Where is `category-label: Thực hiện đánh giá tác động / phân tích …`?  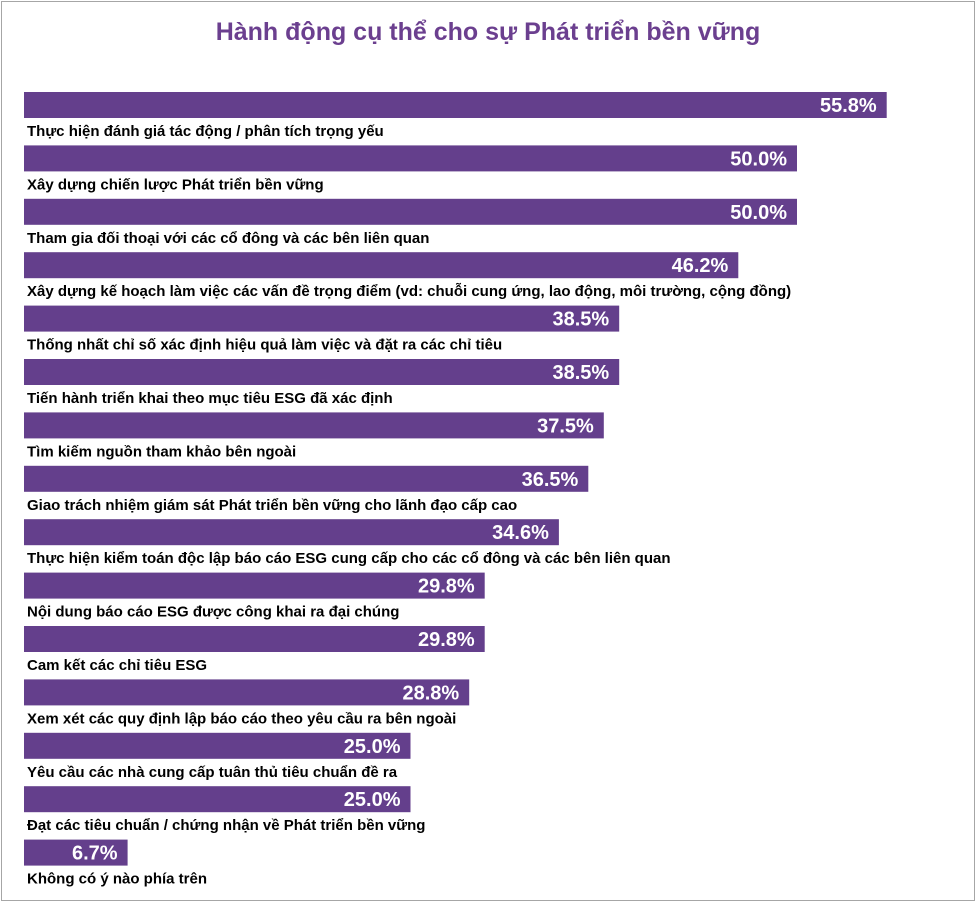 category-label: Thực hiện đánh giá tác động / phân tích … is located at coordinates (205, 131).